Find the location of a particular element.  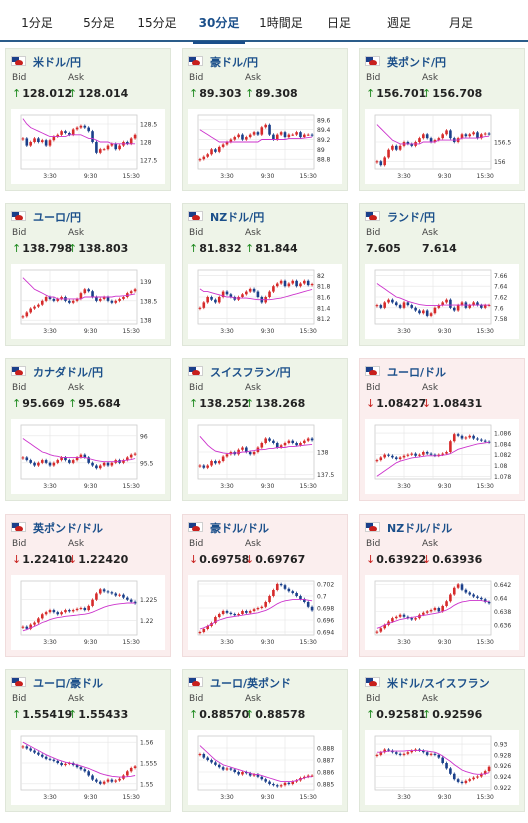

price-chart: 1.225 1.22 3:30 9:30 15:30 is located at coordinates (88, 612).